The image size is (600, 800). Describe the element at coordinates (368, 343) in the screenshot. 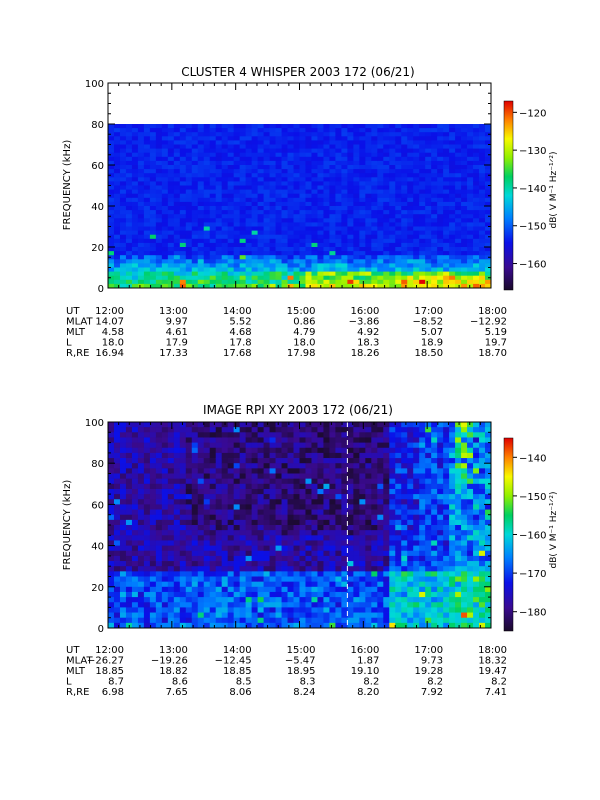

I see `ephemeris-value: 18.3` at that location.